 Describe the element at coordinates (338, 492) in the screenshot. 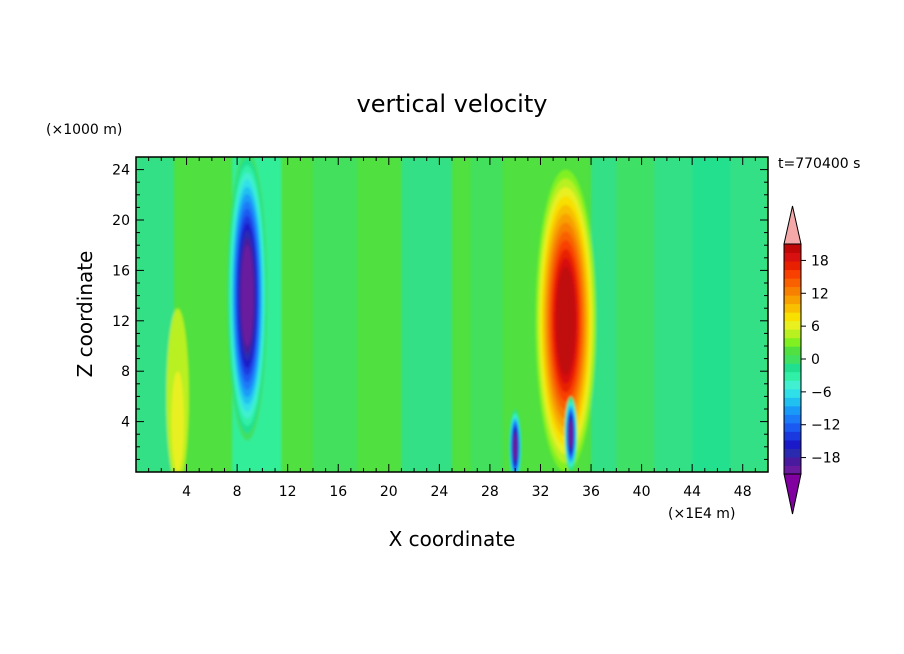

I see `x-tick-label: 16` at that location.